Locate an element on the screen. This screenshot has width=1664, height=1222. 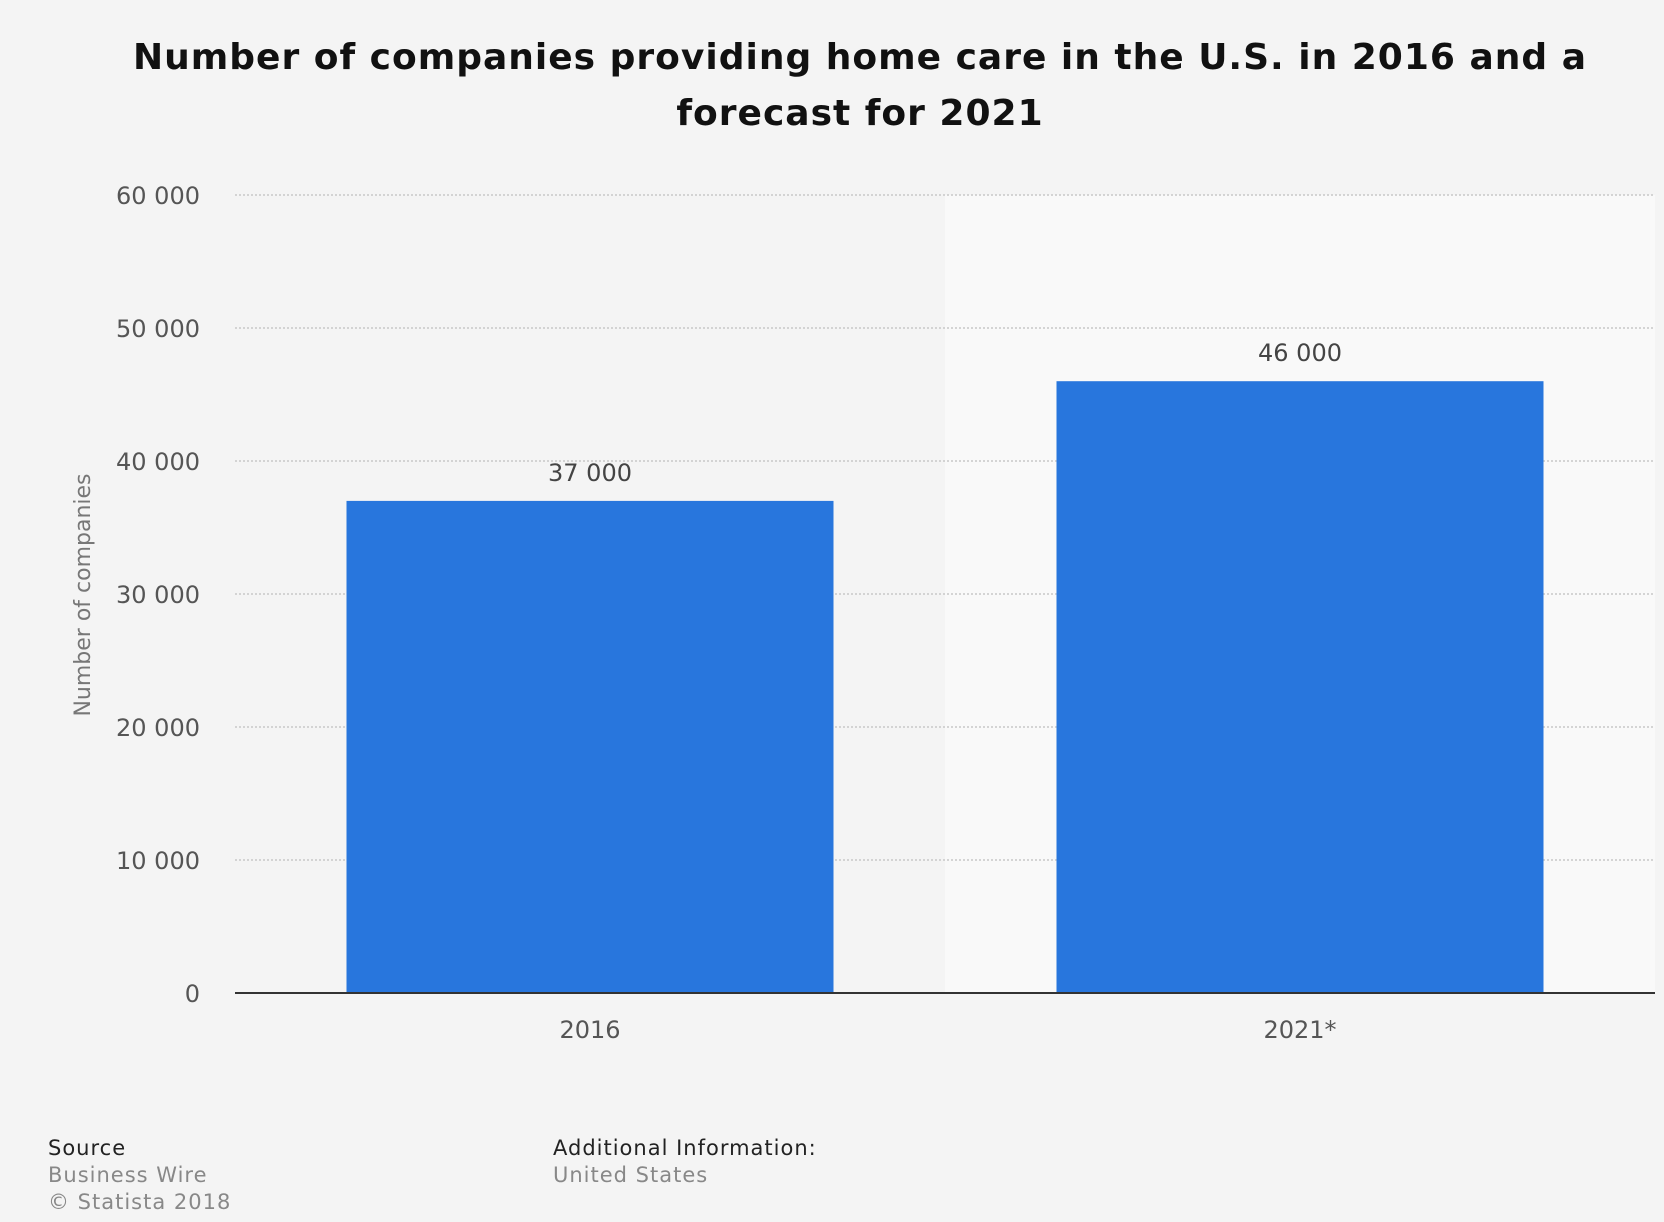
y-tick-label: 30 000 is located at coordinates (158, 595).